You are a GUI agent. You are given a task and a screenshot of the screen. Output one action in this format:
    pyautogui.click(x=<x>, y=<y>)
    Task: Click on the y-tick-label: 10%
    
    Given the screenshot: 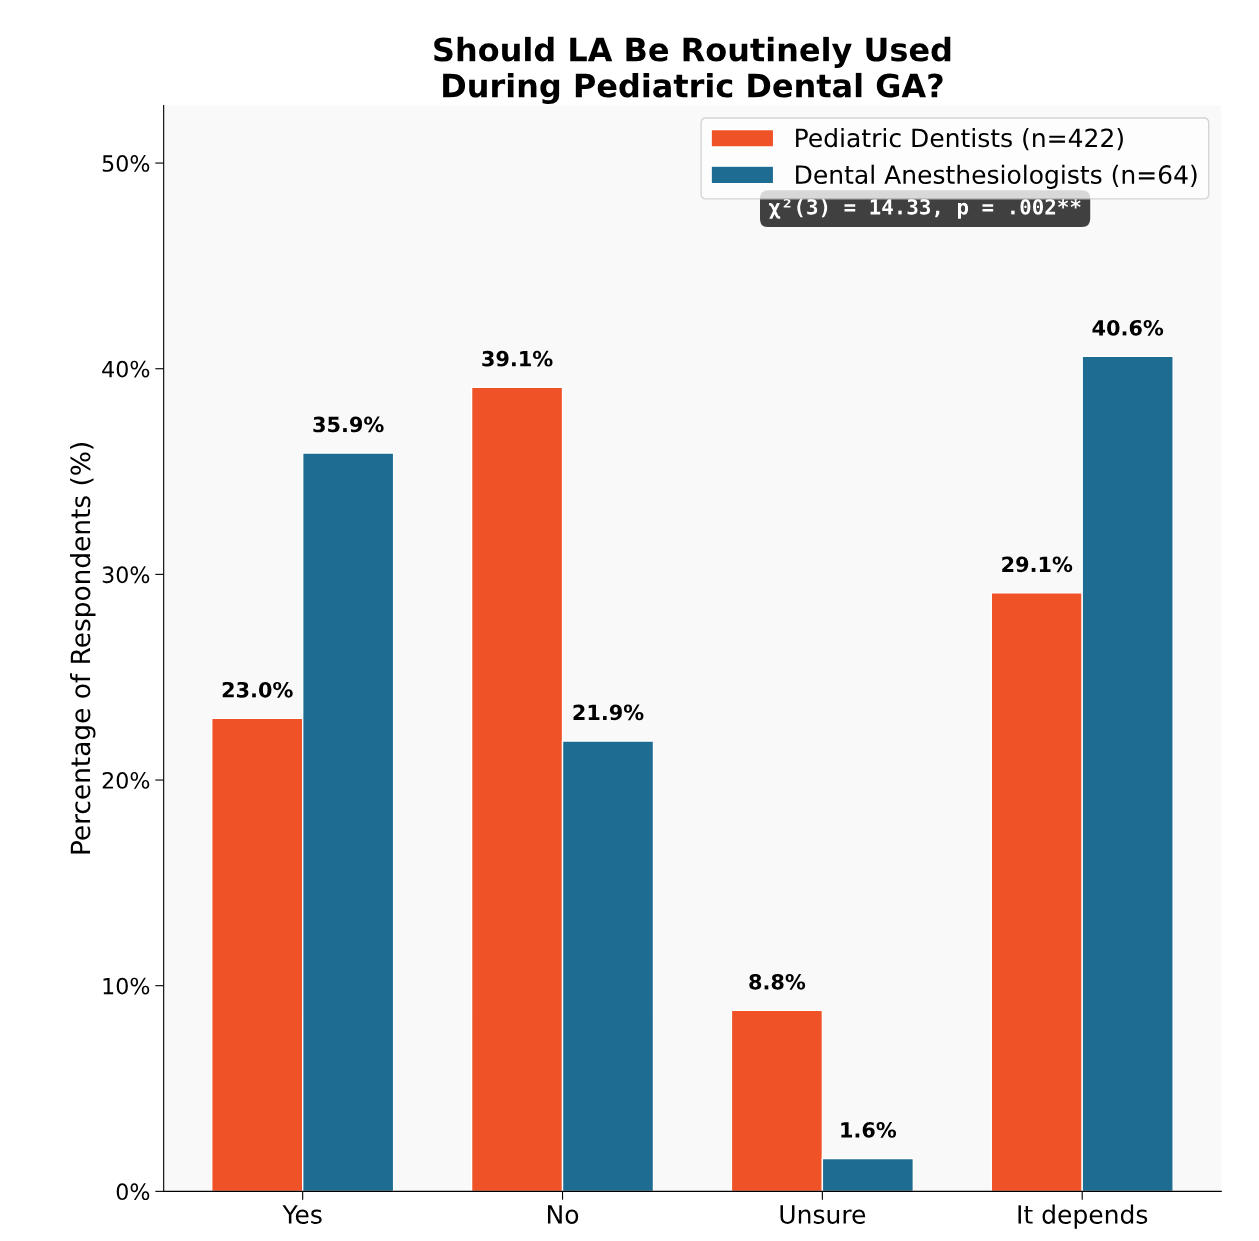 What is the action you would take?
    pyautogui.click(x=126, y=986)
    